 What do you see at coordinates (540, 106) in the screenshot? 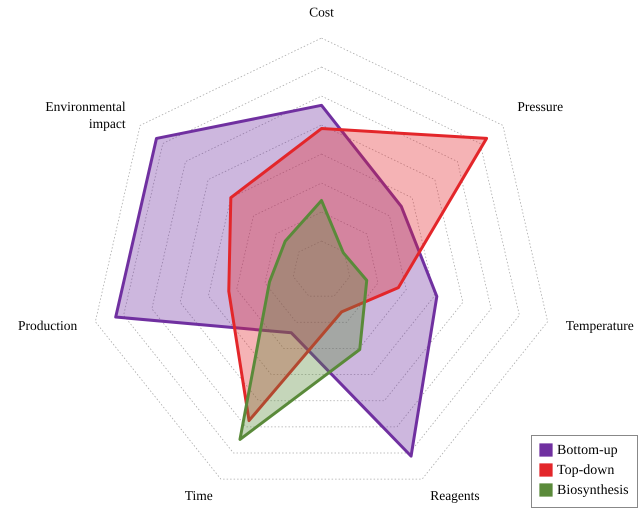
I see `spoke-label: Pressure` at bounding box center [540, 106].